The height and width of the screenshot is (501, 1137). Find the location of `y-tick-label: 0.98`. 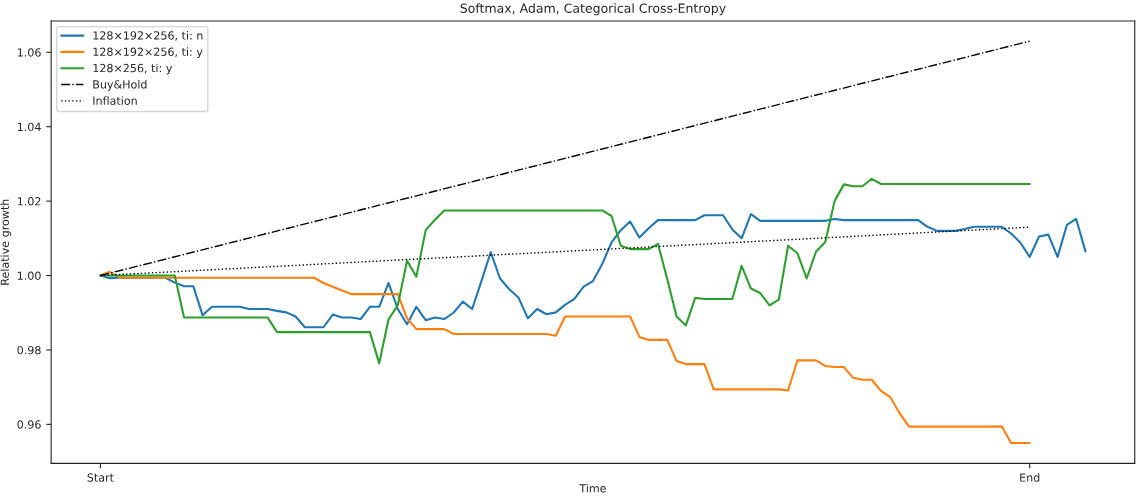

y-tick-label: 0.98 is located at coordinates (29, 350).